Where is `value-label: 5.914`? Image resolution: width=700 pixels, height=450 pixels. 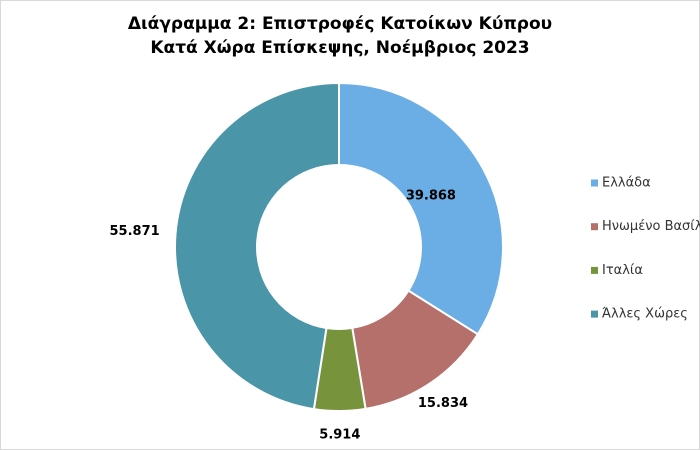 value-label: 5.914 is located at coordinates (339, 434).